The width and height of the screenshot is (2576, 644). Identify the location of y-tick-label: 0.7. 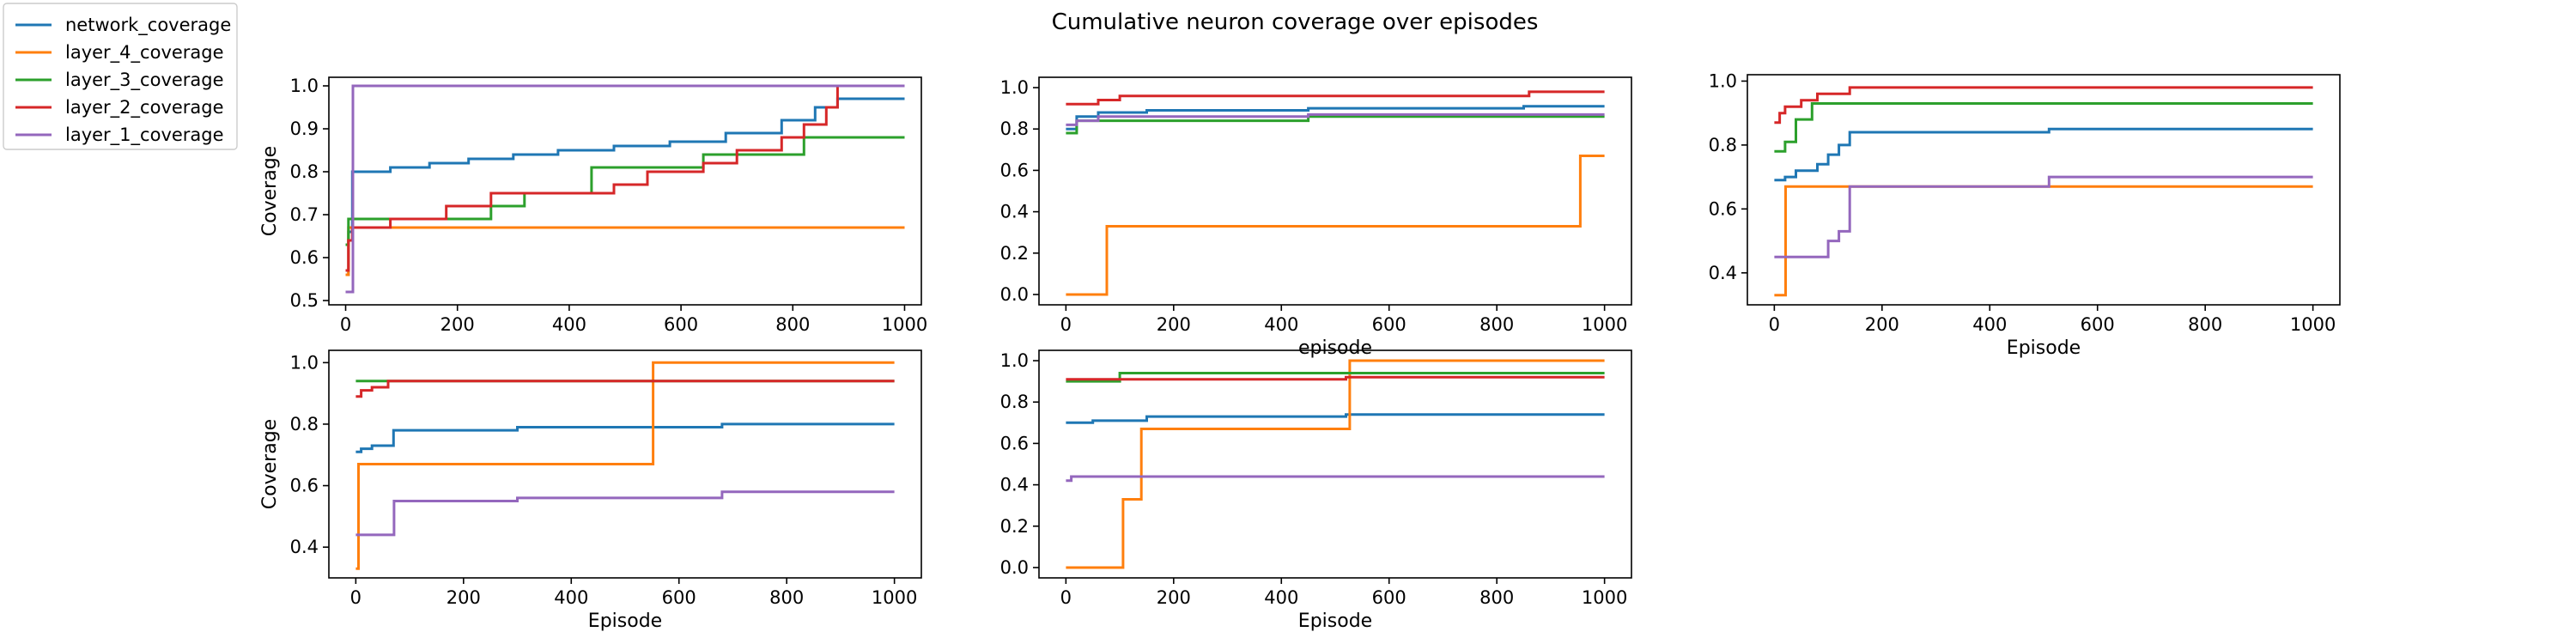
(304, 214).